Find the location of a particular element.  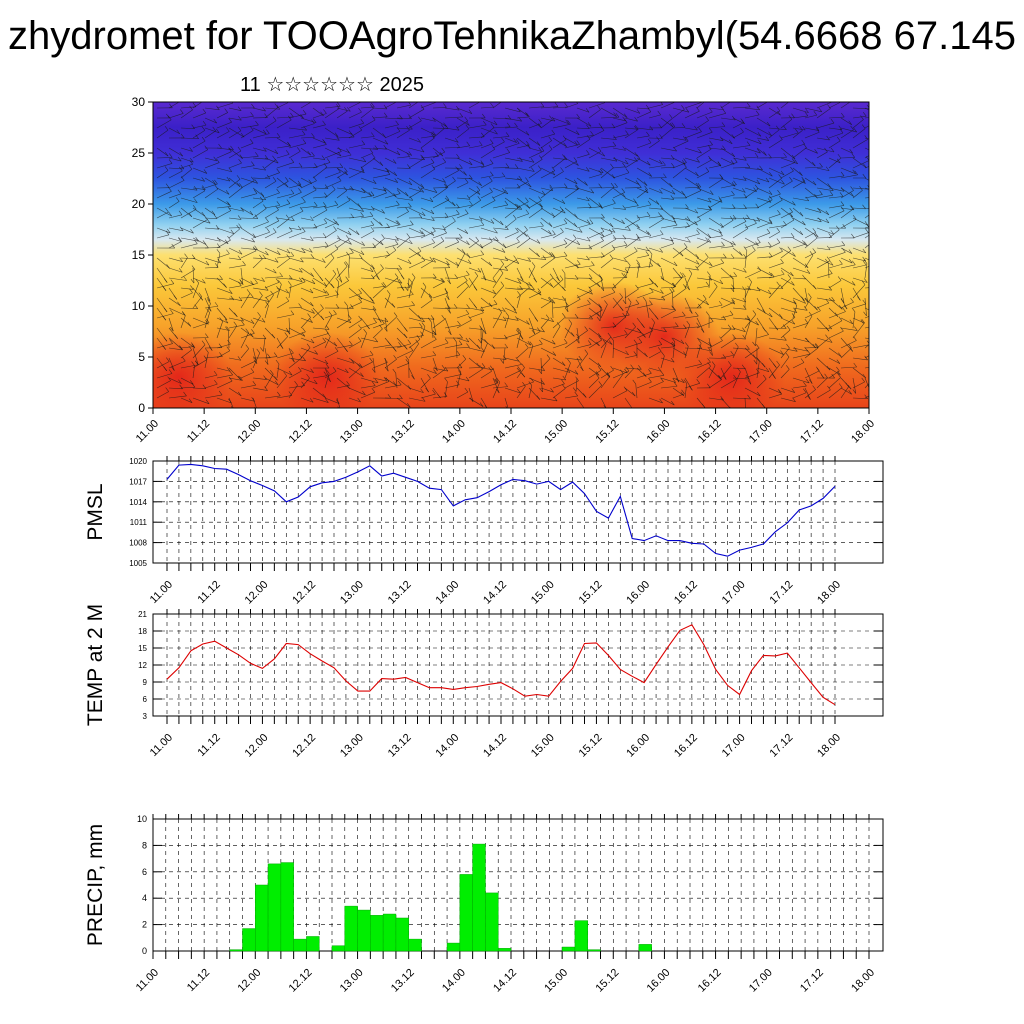

temp-x-tick-label: 15.12 is located at coordinates (591, 746).